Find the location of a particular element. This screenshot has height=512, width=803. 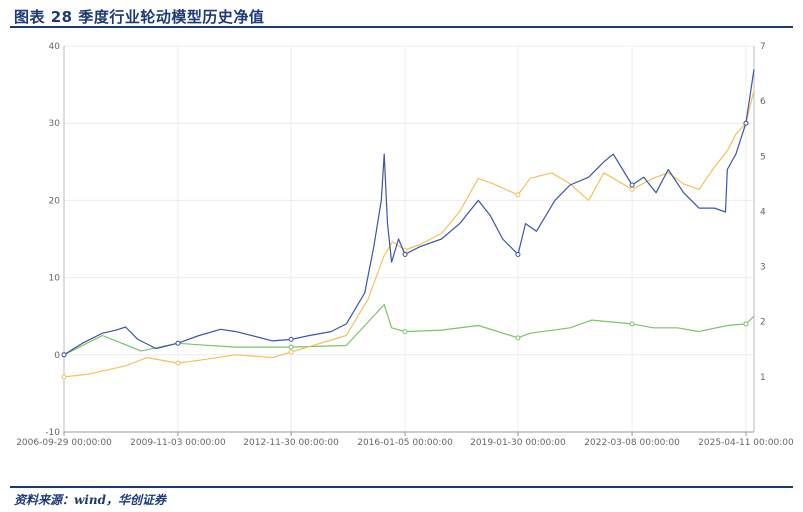

top-rule is located at coordinates (401, 27).